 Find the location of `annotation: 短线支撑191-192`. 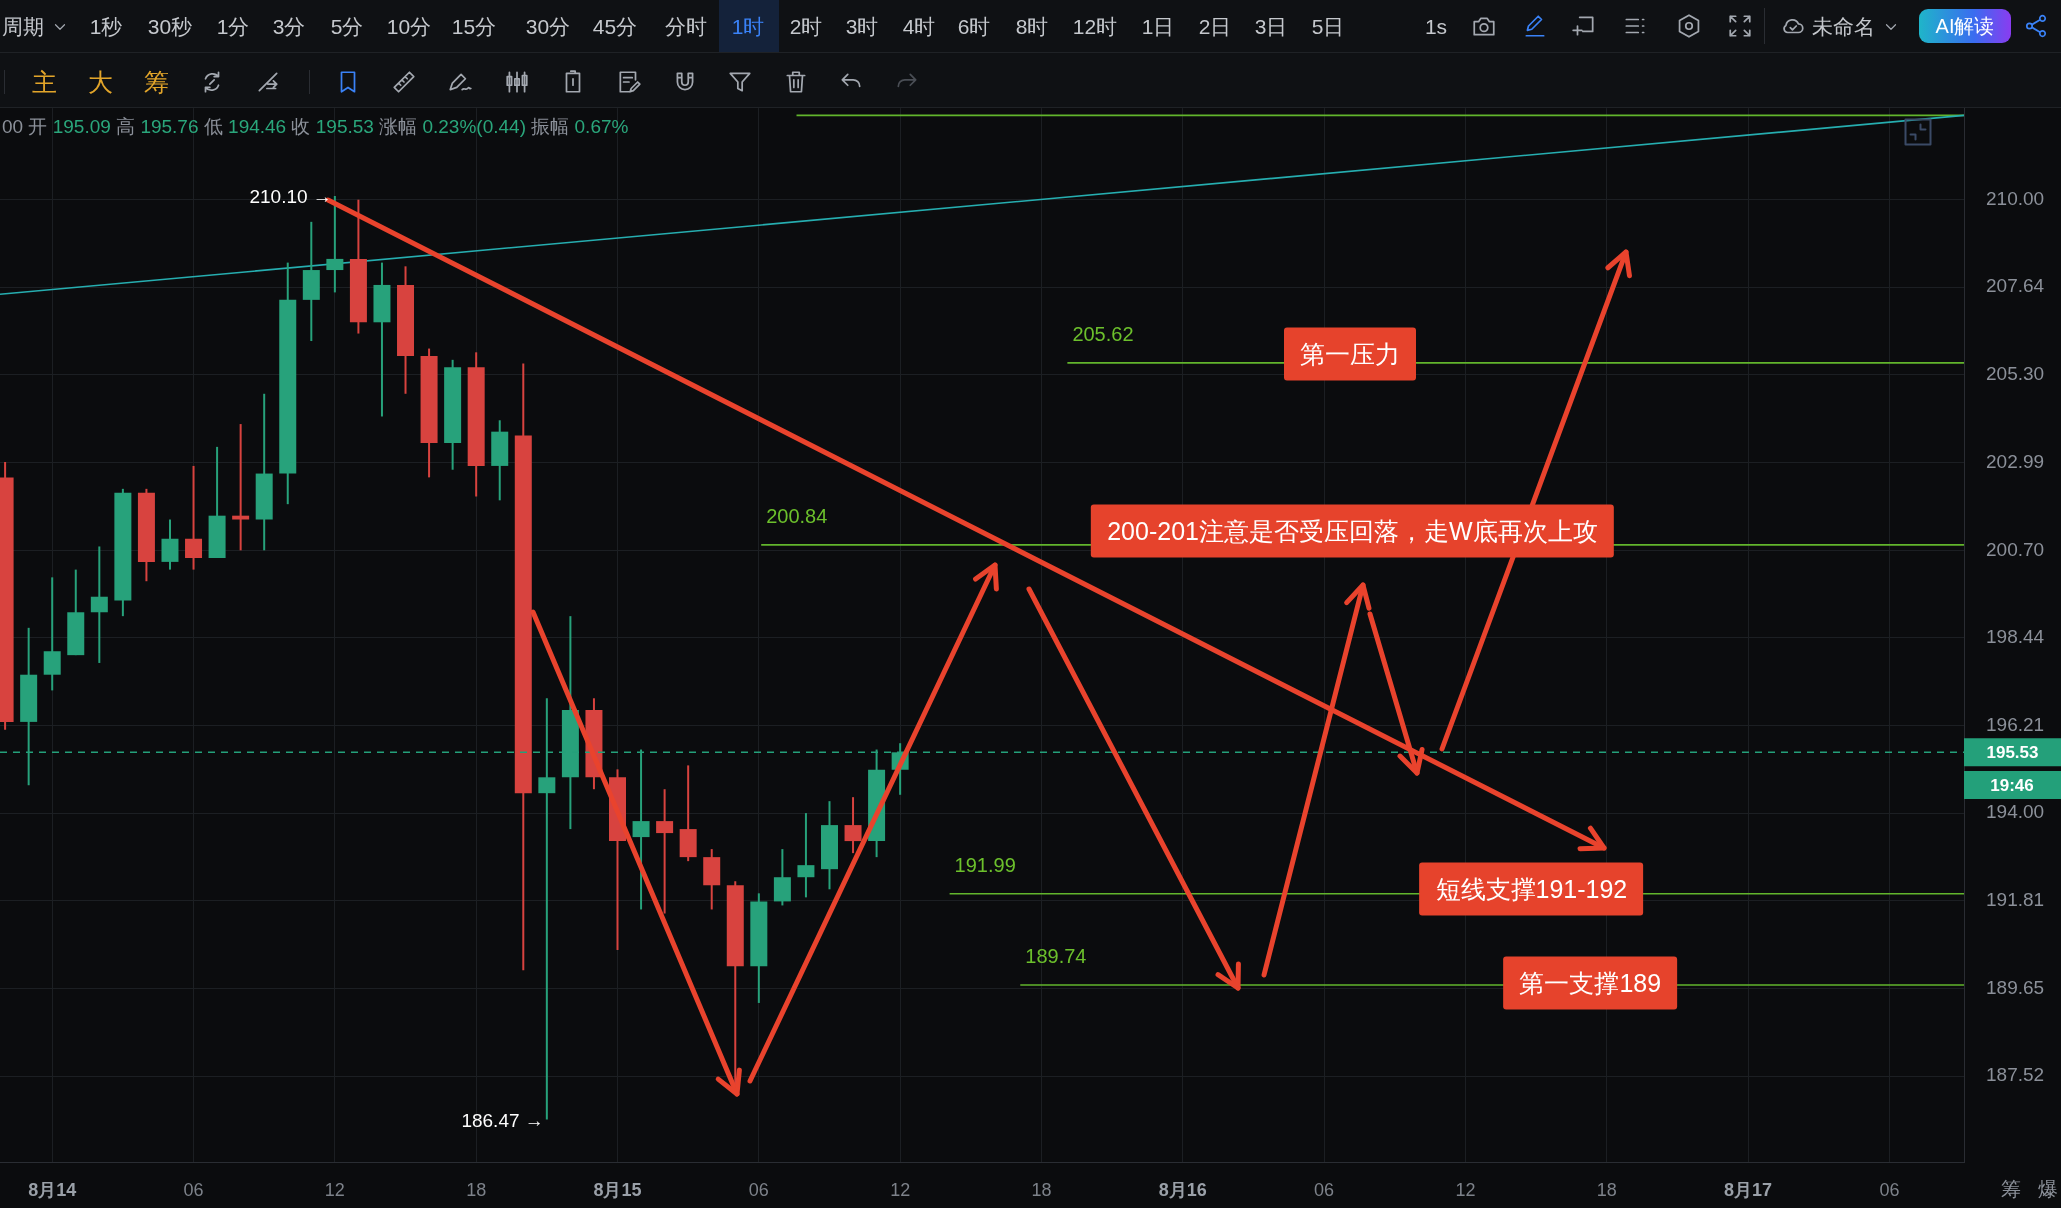

annotation: 短线支撑191-192 is located at coordinates (1531, 888).